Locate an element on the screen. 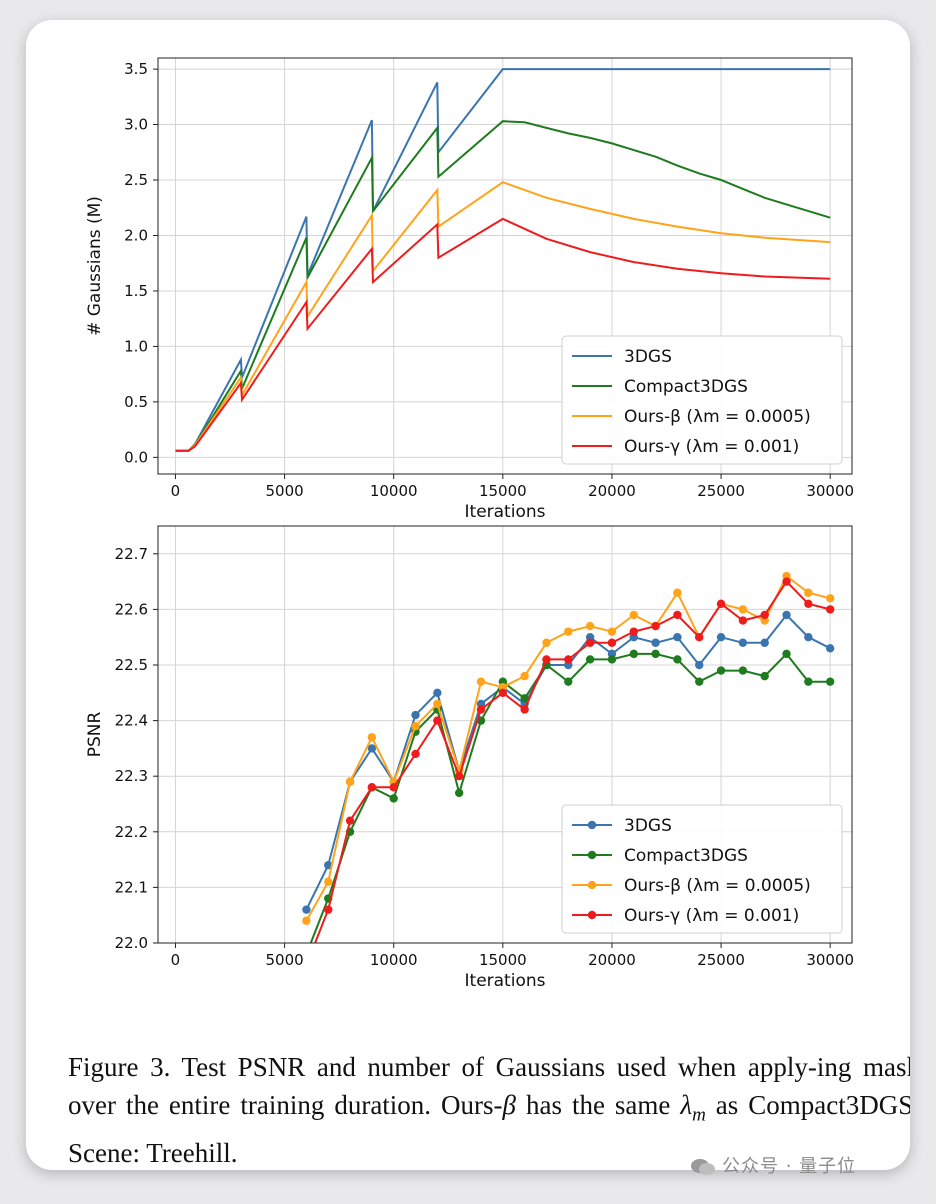 Image resolution: width=936 pixels, height=1204 pixels. y-tick-label: 22.7 is located at coordinates (131, 554).